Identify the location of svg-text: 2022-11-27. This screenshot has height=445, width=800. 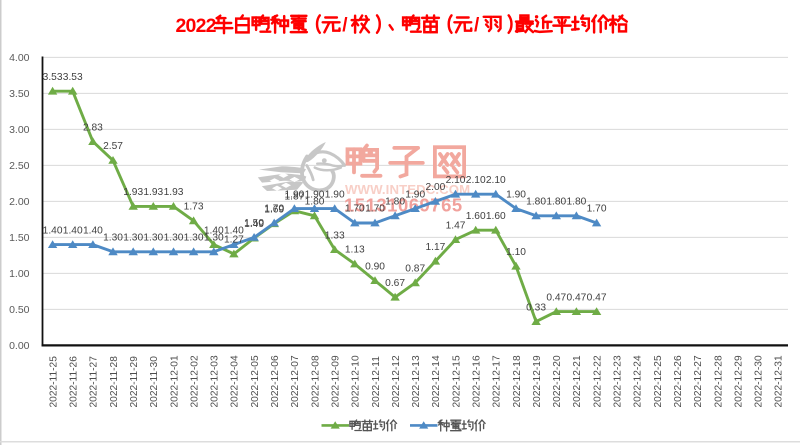
(94, 382).